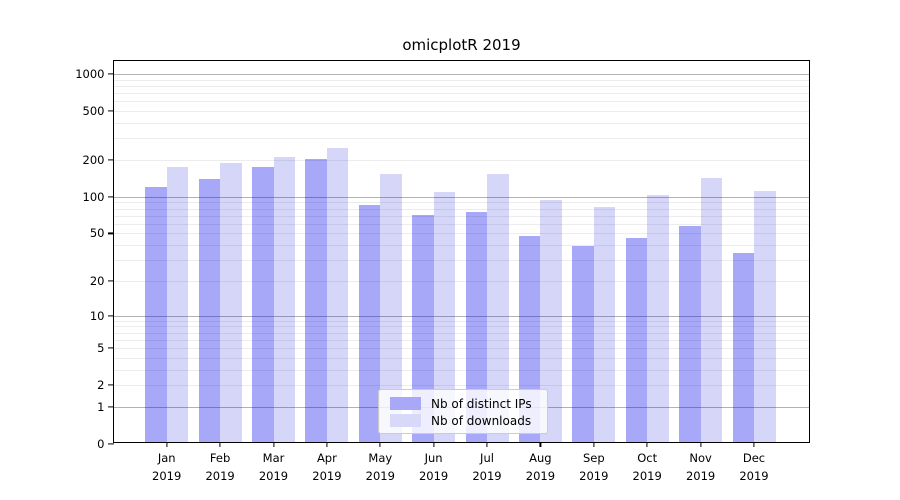  I want to click on bar-distinct-ips-jun, so click(423, 328).